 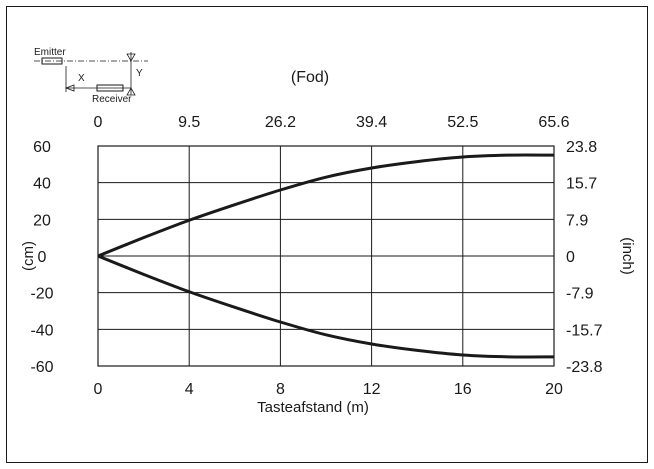 I want to click on y-tick-label: 20, so click(x=42, y=220).